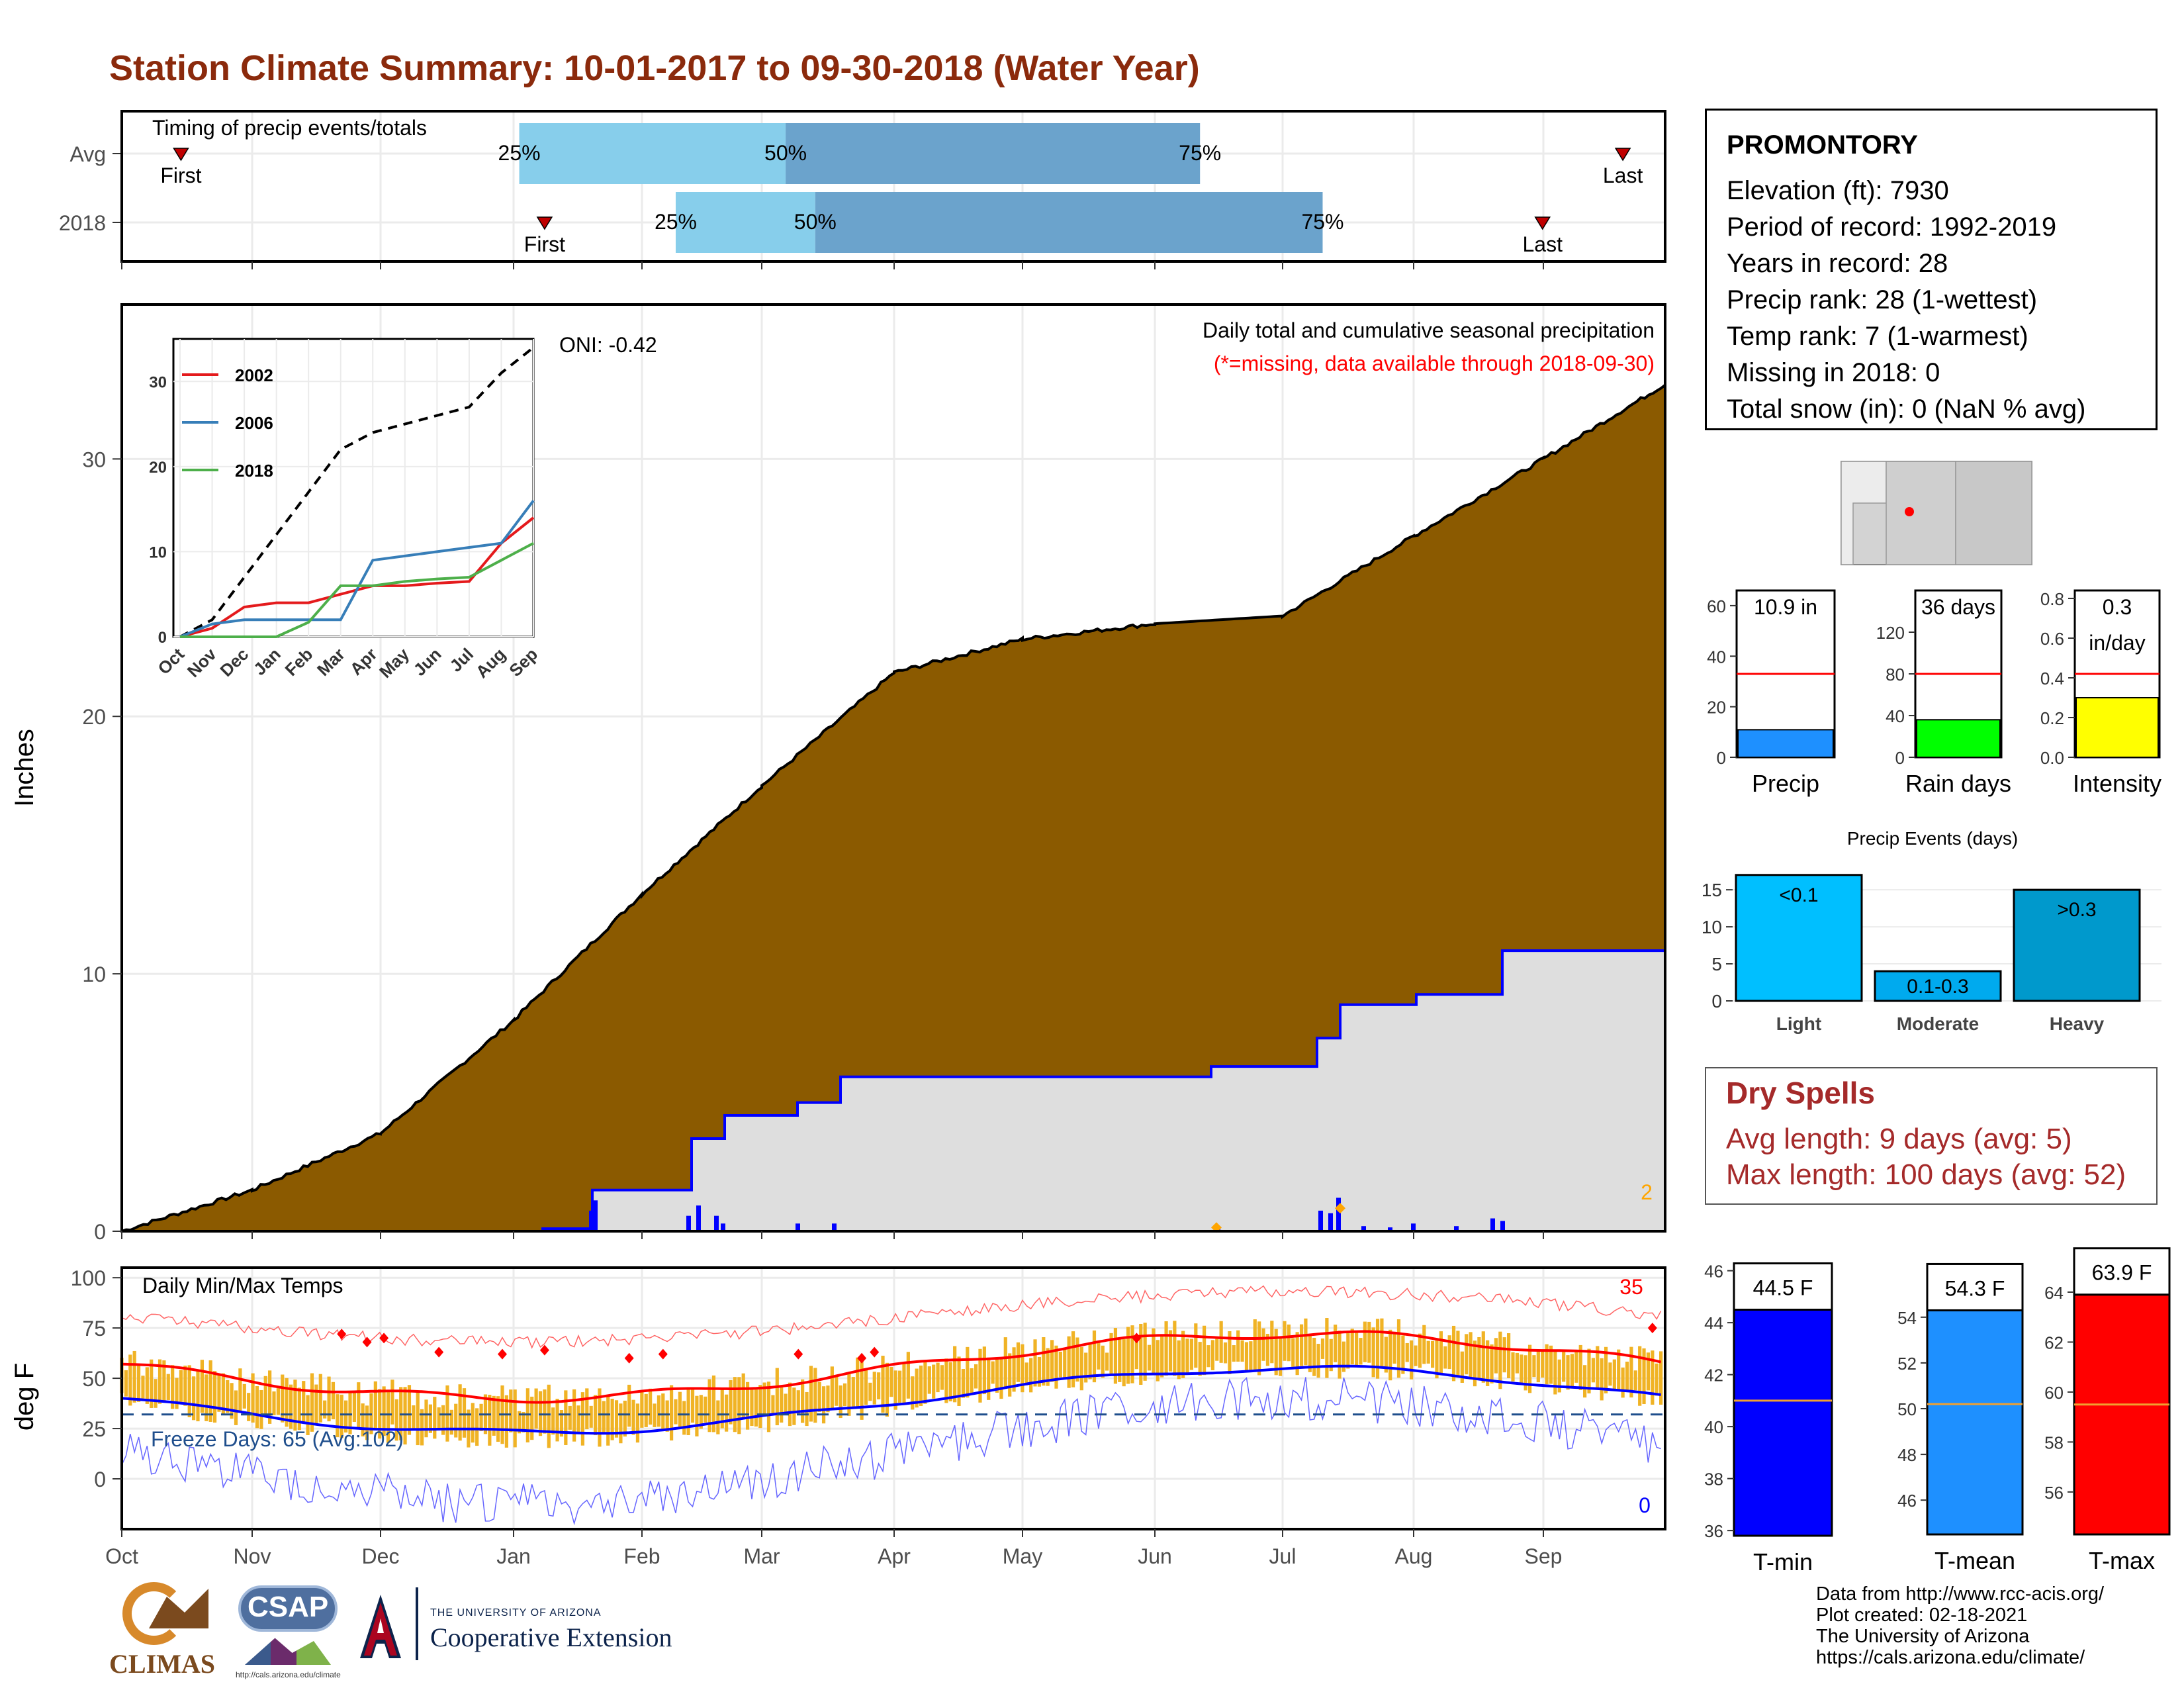 The image size is (2184, 1688). I want to click on intensity-tick: 0.8, so click(2052, 599).